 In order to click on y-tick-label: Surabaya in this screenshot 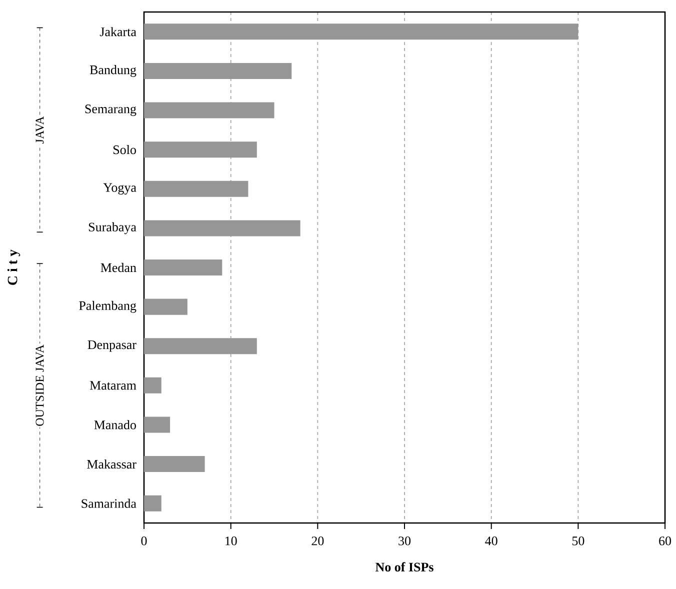, I will do `click(112, 228)`.